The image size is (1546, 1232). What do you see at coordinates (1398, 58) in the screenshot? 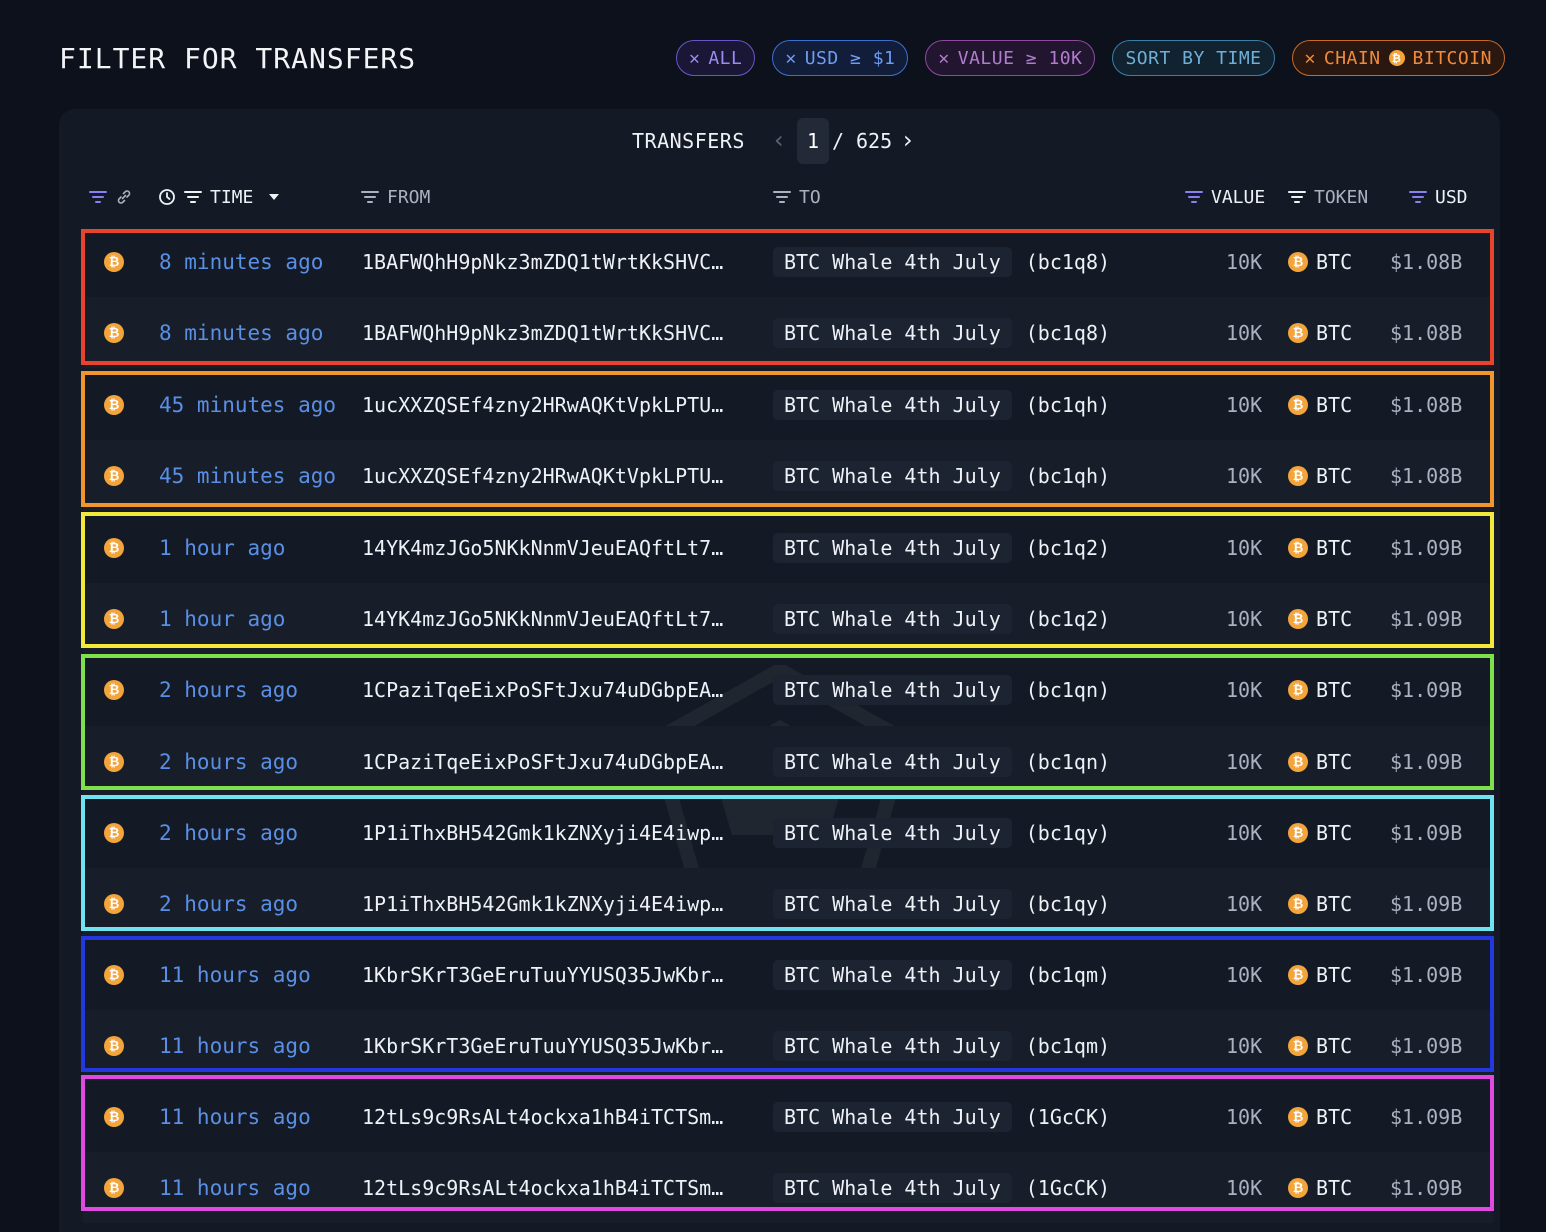
I see `filter-chip-chain: ✕ CHAIN ₿ BITCOIN` at bounding box center [1398, 58].